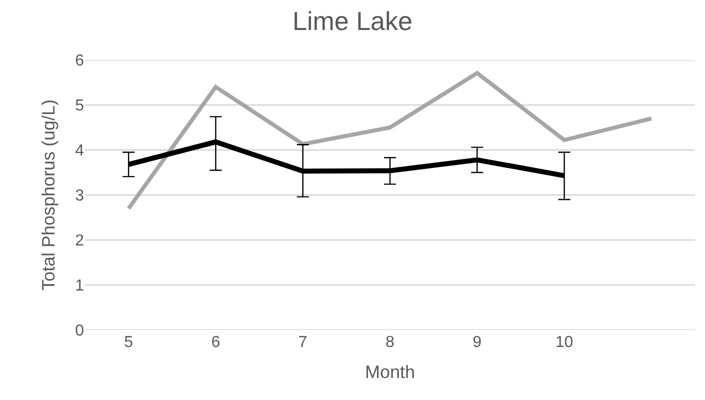 Image resolution: width=705 pixels, height=400 pixels. I want to click on y-tick-label: 2, so click(79, 241).